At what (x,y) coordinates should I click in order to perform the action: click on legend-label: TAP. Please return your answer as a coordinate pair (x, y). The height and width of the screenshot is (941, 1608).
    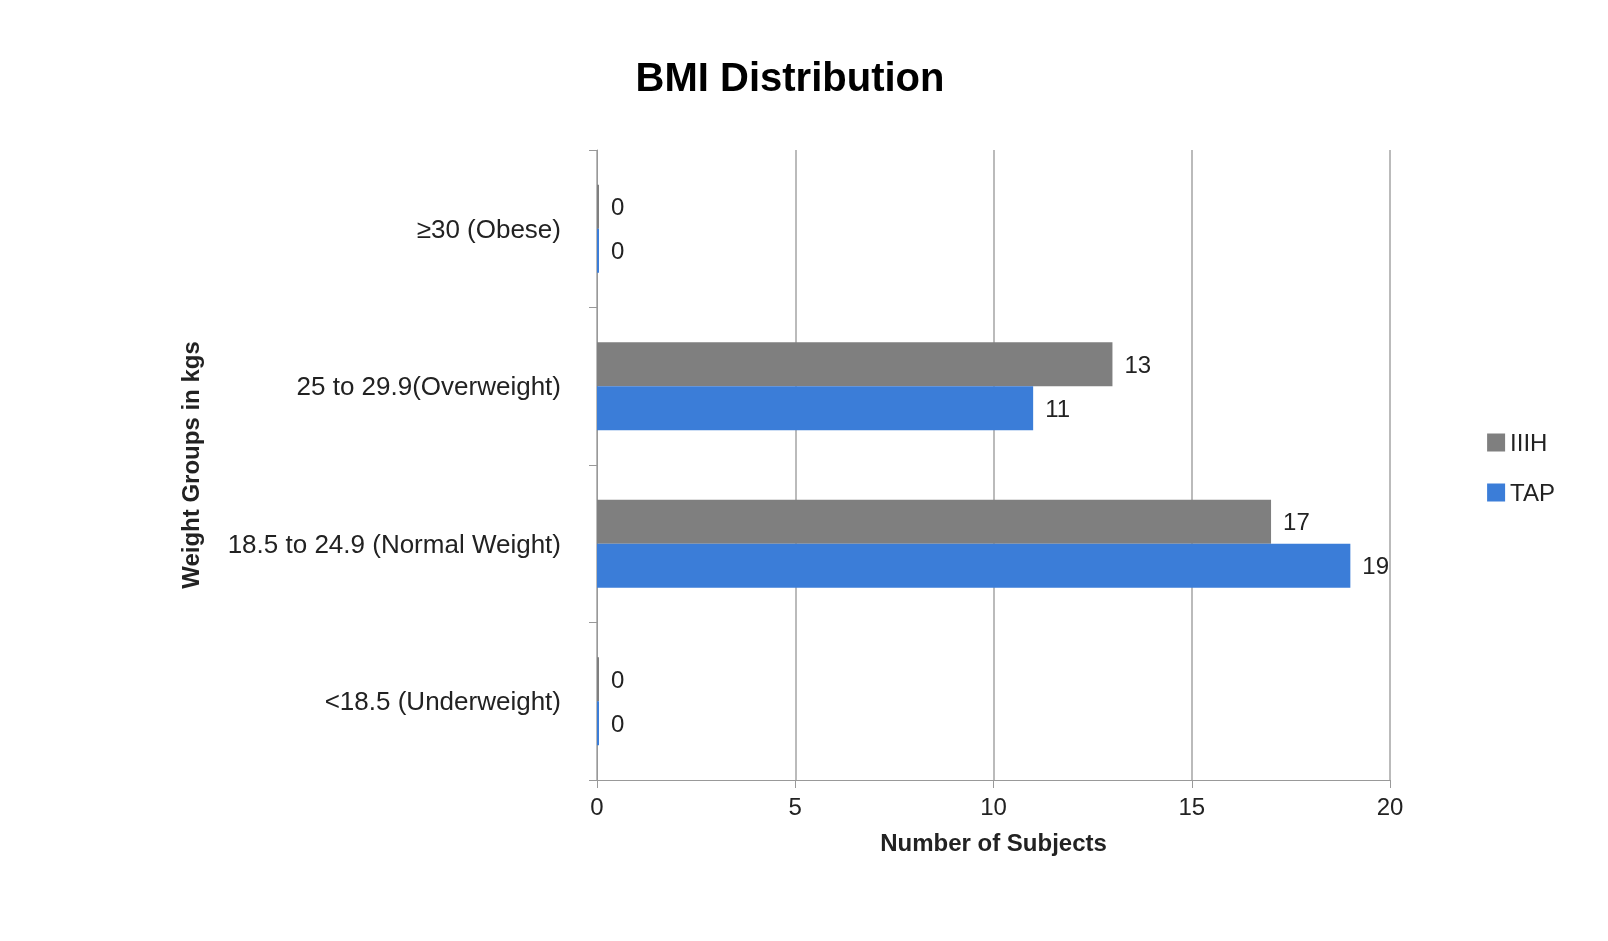
    Looking at the image, I should click on (1533, 492).